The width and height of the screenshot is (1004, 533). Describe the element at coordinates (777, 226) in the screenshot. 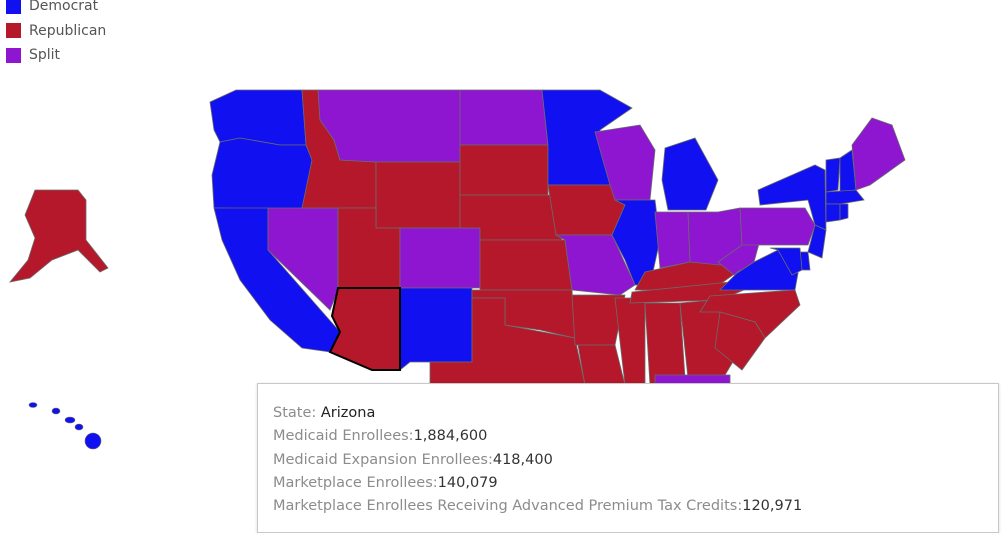

I see `state-pa` at that location.